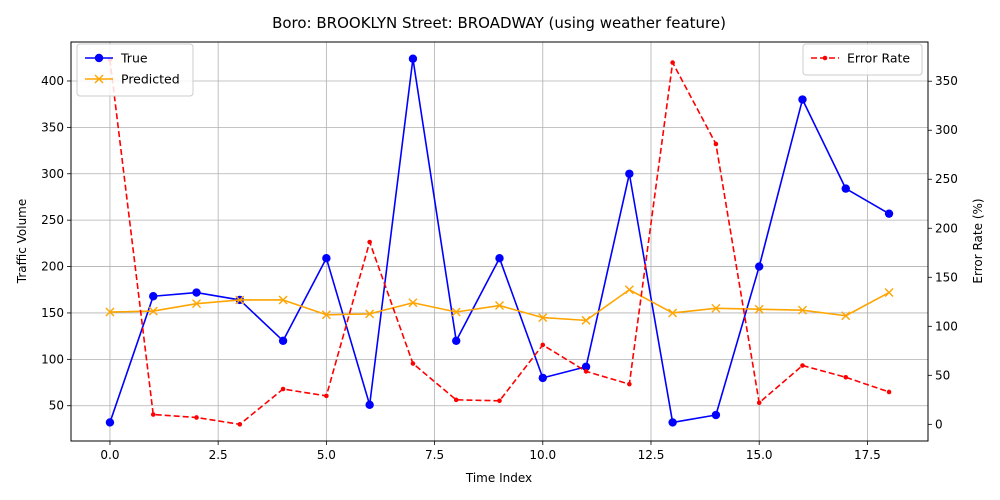  What do you see at coordinates (946, 81) in the screenshot?
I see `y2-tick-label: 350` at bounding box center [946, 81].